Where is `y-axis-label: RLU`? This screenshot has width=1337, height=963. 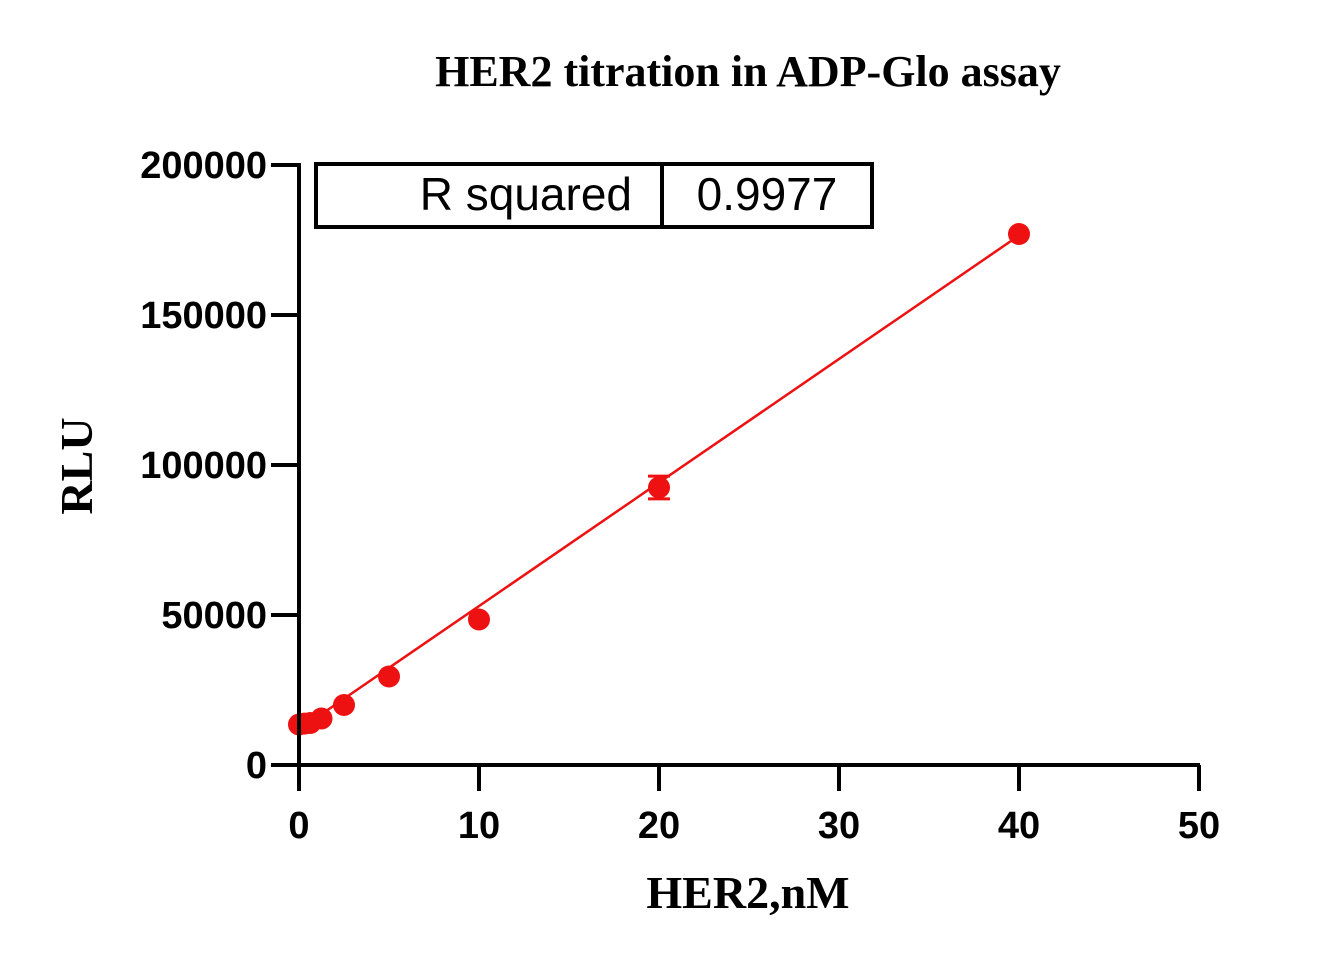 y-axis-label: RLU is located at coordinates (76, 465).